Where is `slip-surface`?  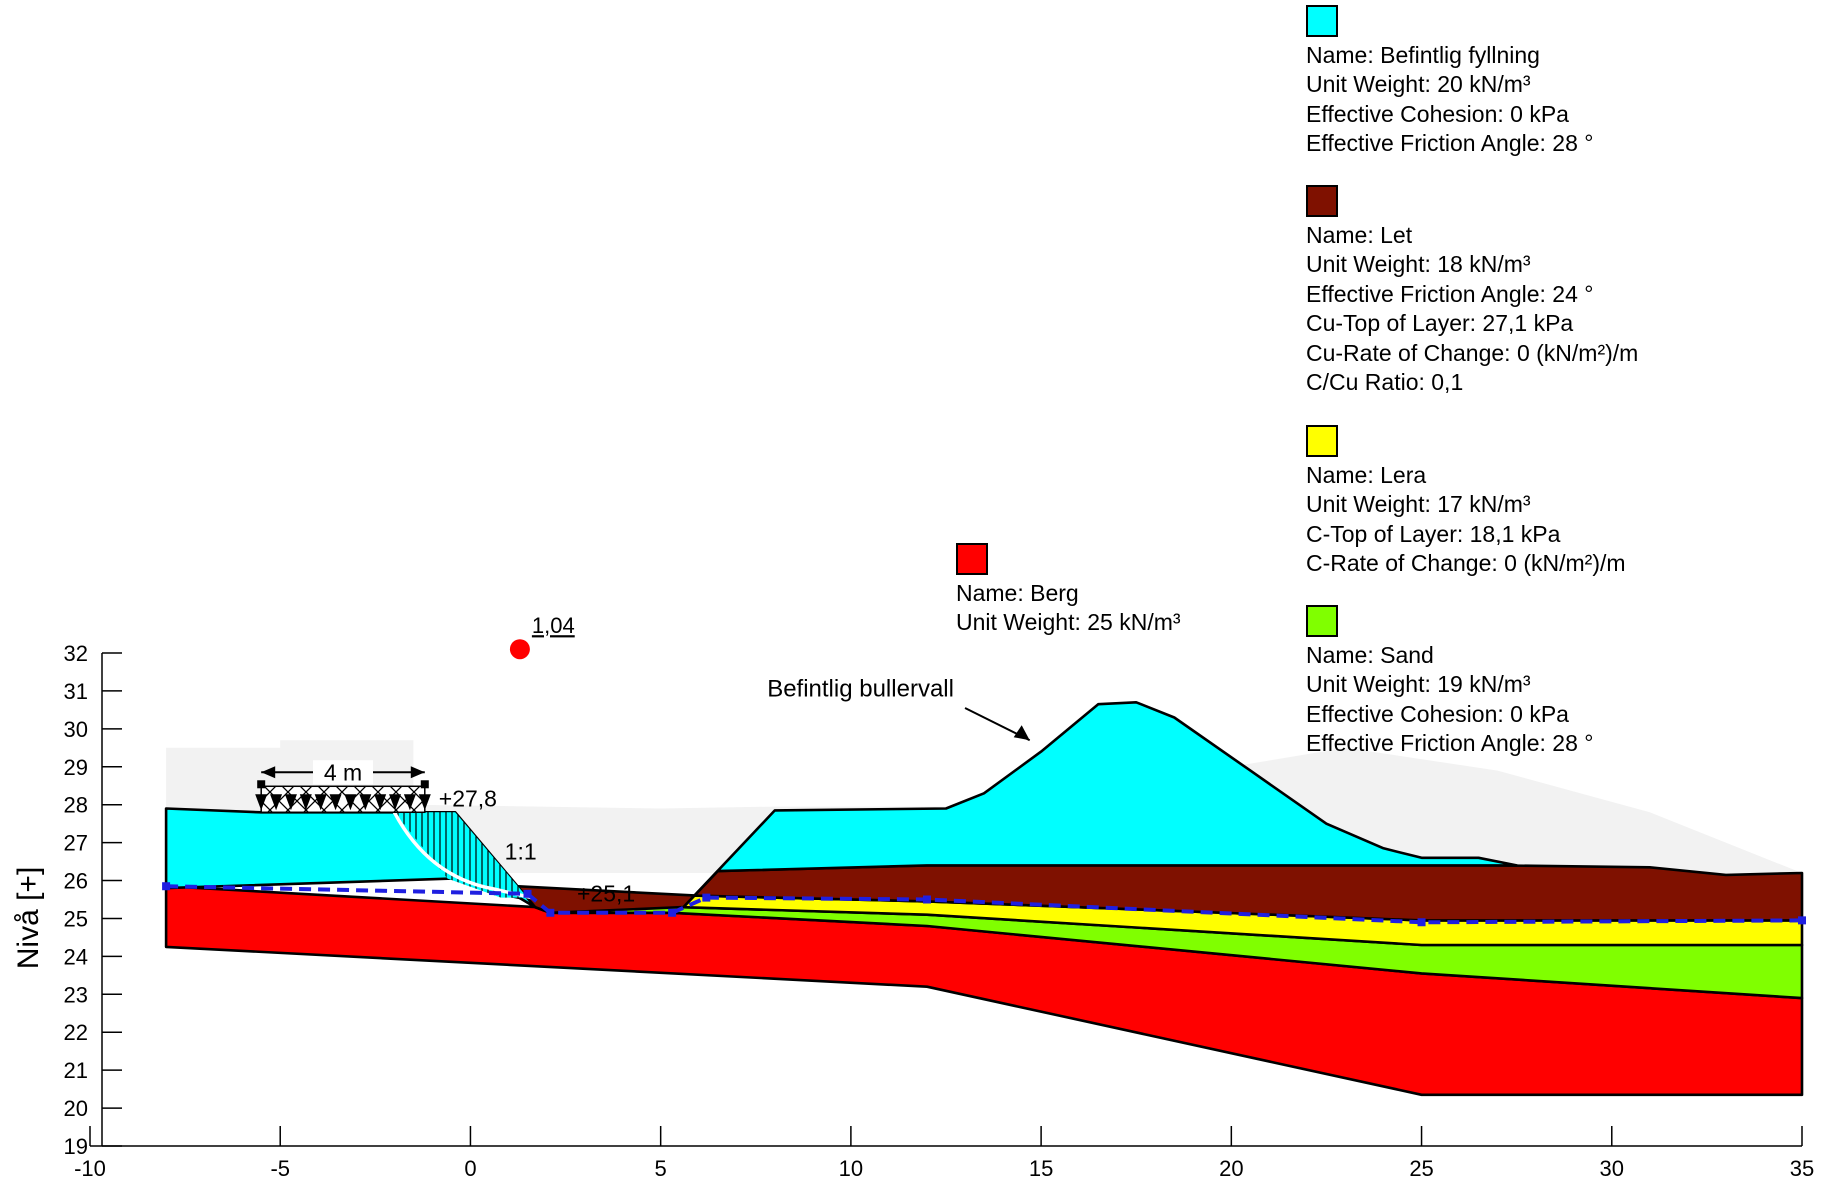 slip-surface is located at coordinates (462, 855).